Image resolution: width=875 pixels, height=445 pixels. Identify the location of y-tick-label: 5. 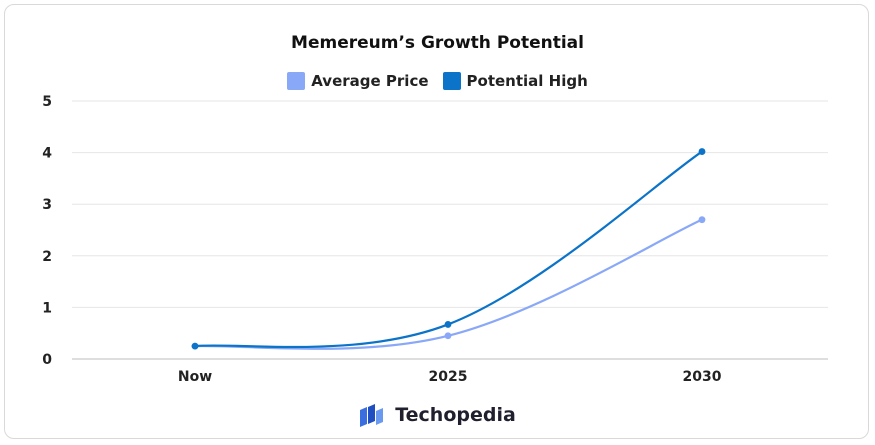
(47, 102).